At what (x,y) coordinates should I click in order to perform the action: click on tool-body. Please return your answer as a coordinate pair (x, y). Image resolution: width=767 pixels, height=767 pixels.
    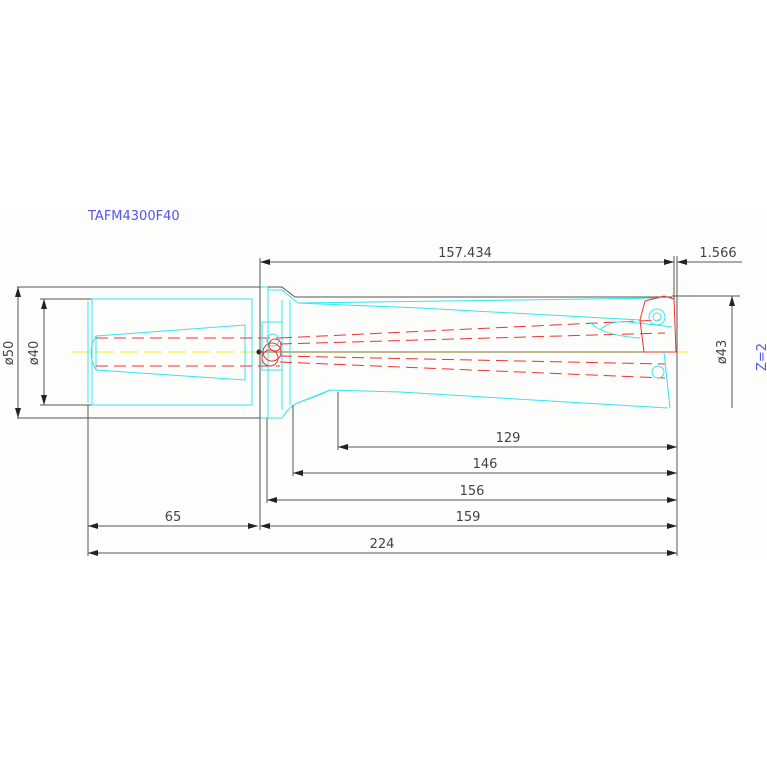
    Looking at the image, I should click on (466, 352).